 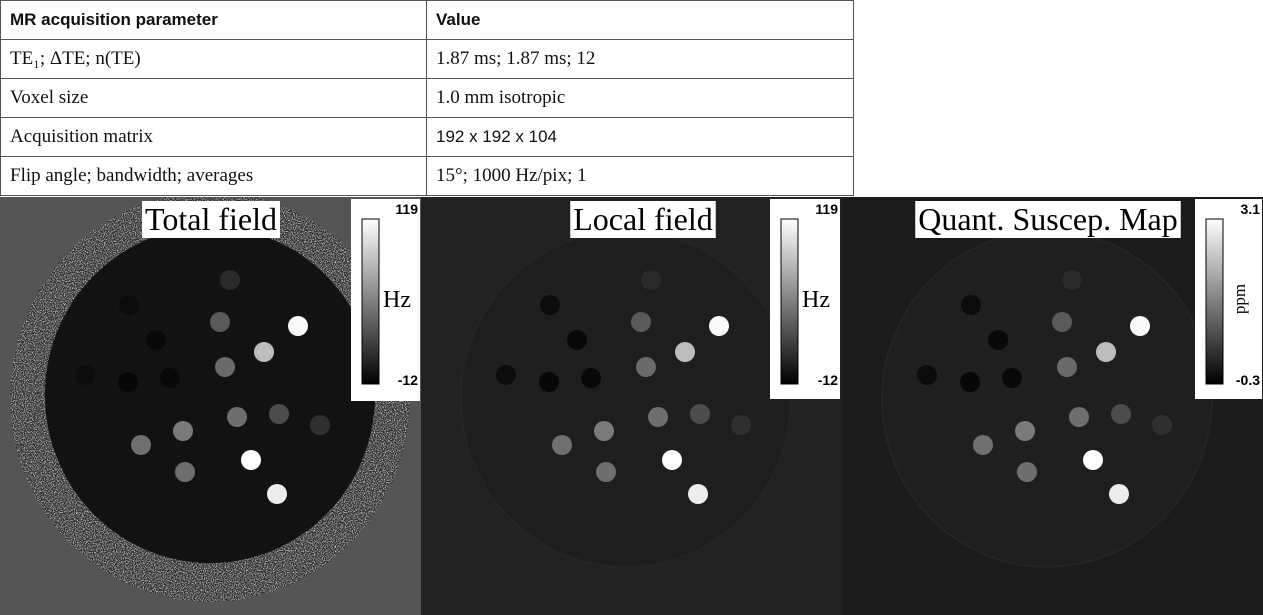 I want to click on cell: TE₁; ΔTE; n(TE), so click(x=213, y=59).